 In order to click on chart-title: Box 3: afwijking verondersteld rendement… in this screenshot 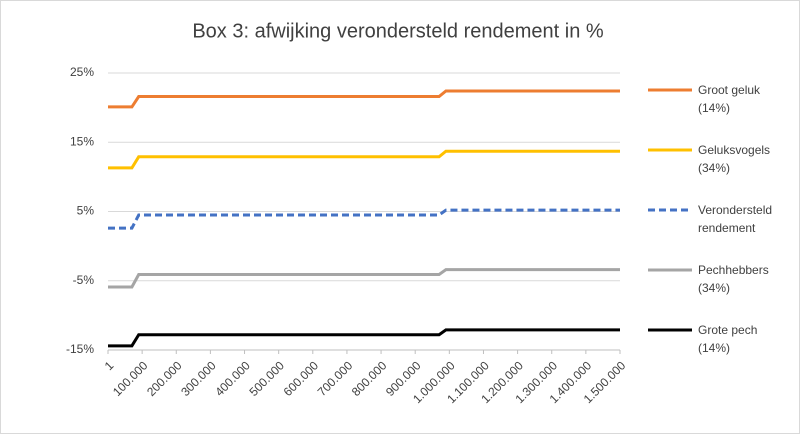, I will do `click(398, 31)`.